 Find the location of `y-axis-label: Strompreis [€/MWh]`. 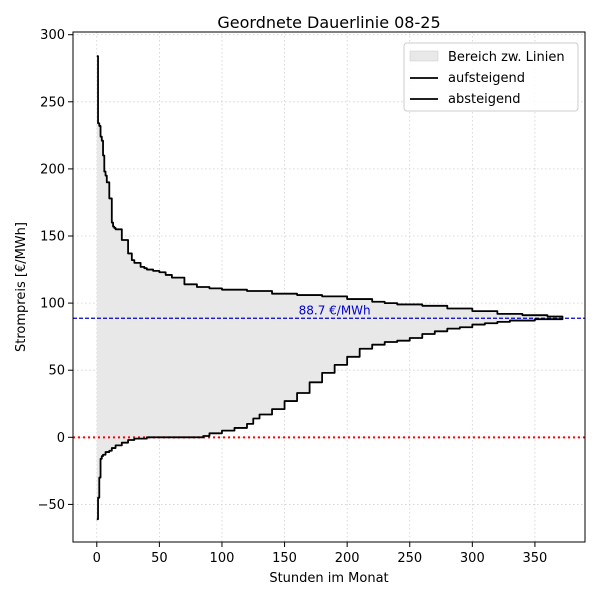

y-axis-label: Strompreis [€/MWh] is located at coordinates (21, 287).